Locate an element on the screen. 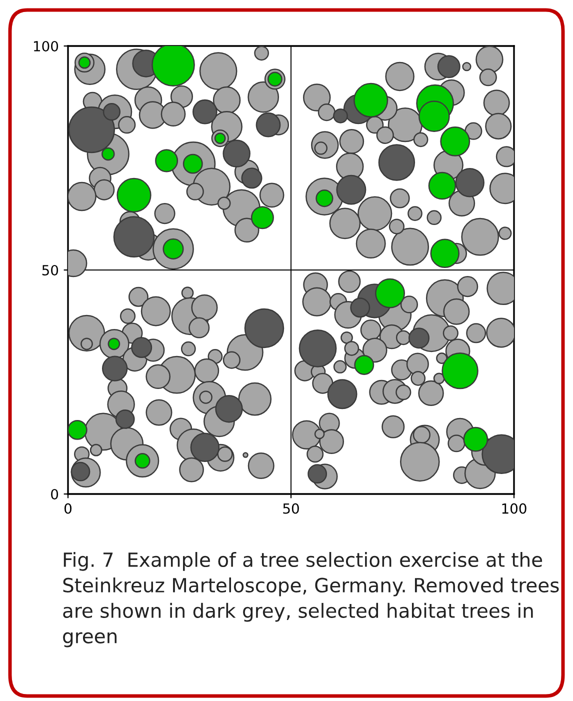  caption: Fig. 7 Example of a tree selection exercise at the Steinkreuz Marteloscope, Germany. Removed trees are shown in dark grey, selected habitat trees in green is located at coordinates (311, 600).